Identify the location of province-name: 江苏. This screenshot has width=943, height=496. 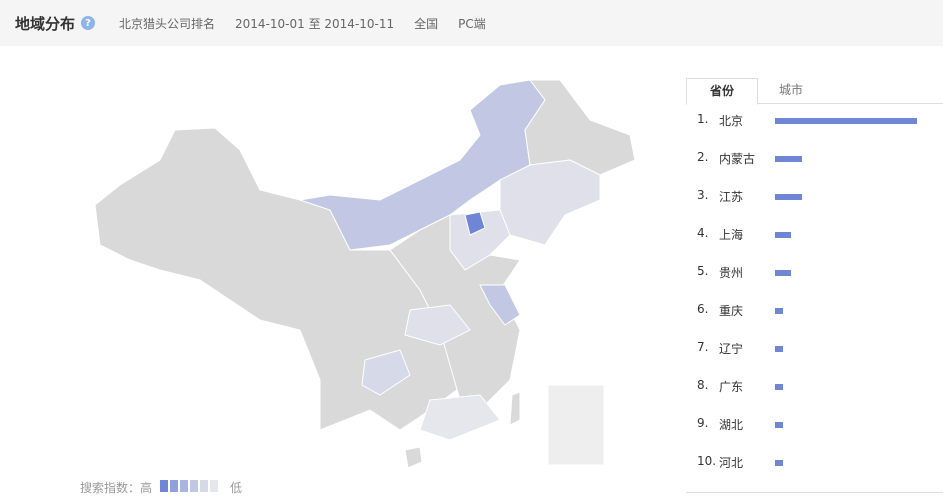
(731, 197).